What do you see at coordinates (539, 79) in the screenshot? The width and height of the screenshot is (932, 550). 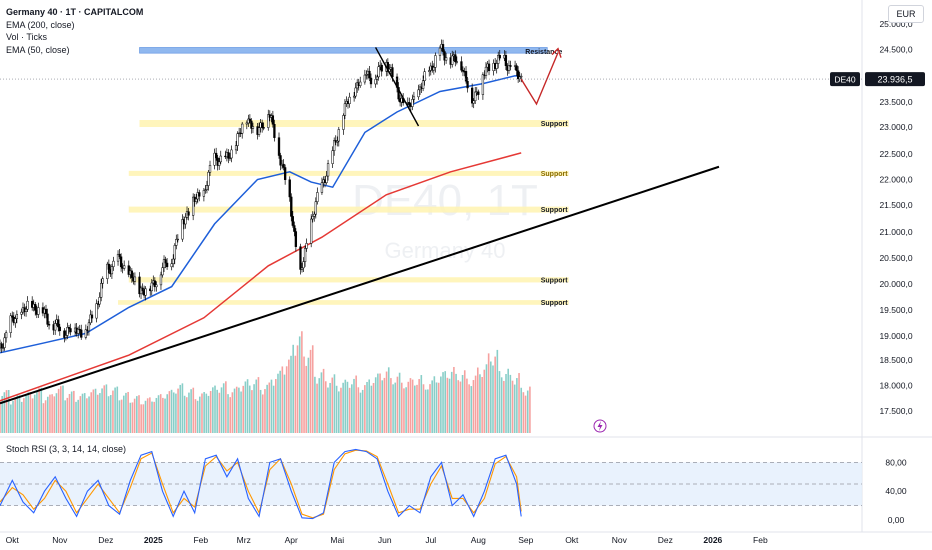 I see `projection-path` at bounding box center [539, 79].